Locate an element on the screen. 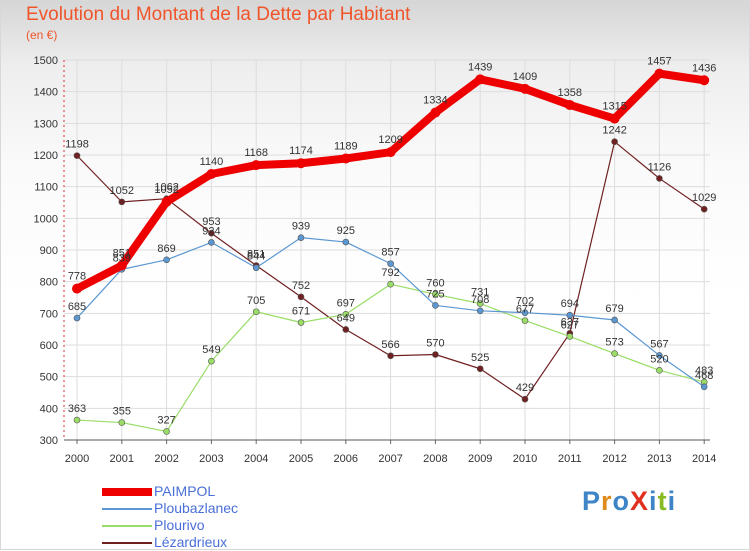  data-label: 525 is located at coordinates (480, 358).